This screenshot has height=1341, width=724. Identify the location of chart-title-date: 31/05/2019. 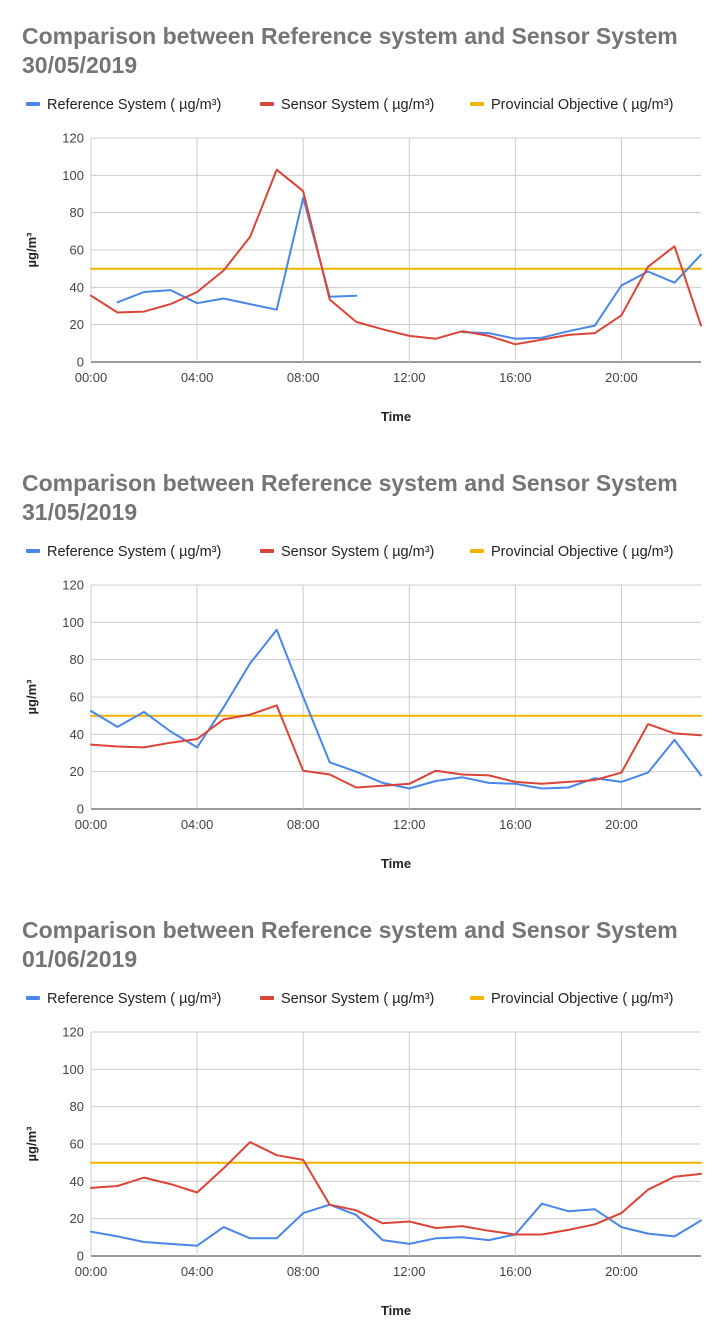
(80, 512).